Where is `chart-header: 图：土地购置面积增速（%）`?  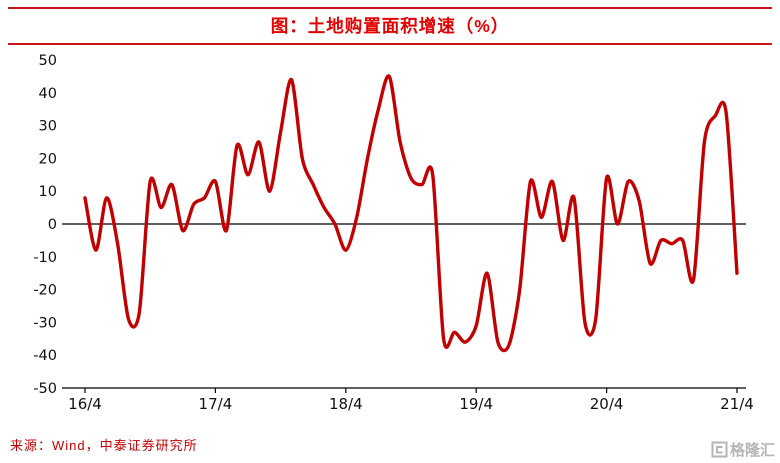
chart-header: 图：土地购置面积增速（%） is located at coordinates (390, 22).